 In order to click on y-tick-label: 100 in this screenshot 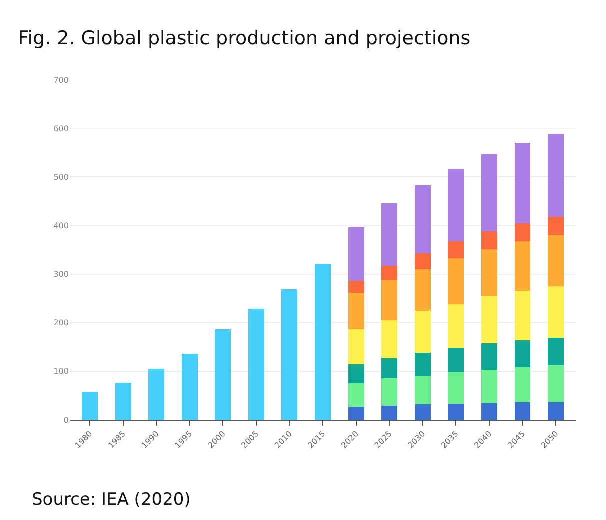, I will do `click(61, 371)`.